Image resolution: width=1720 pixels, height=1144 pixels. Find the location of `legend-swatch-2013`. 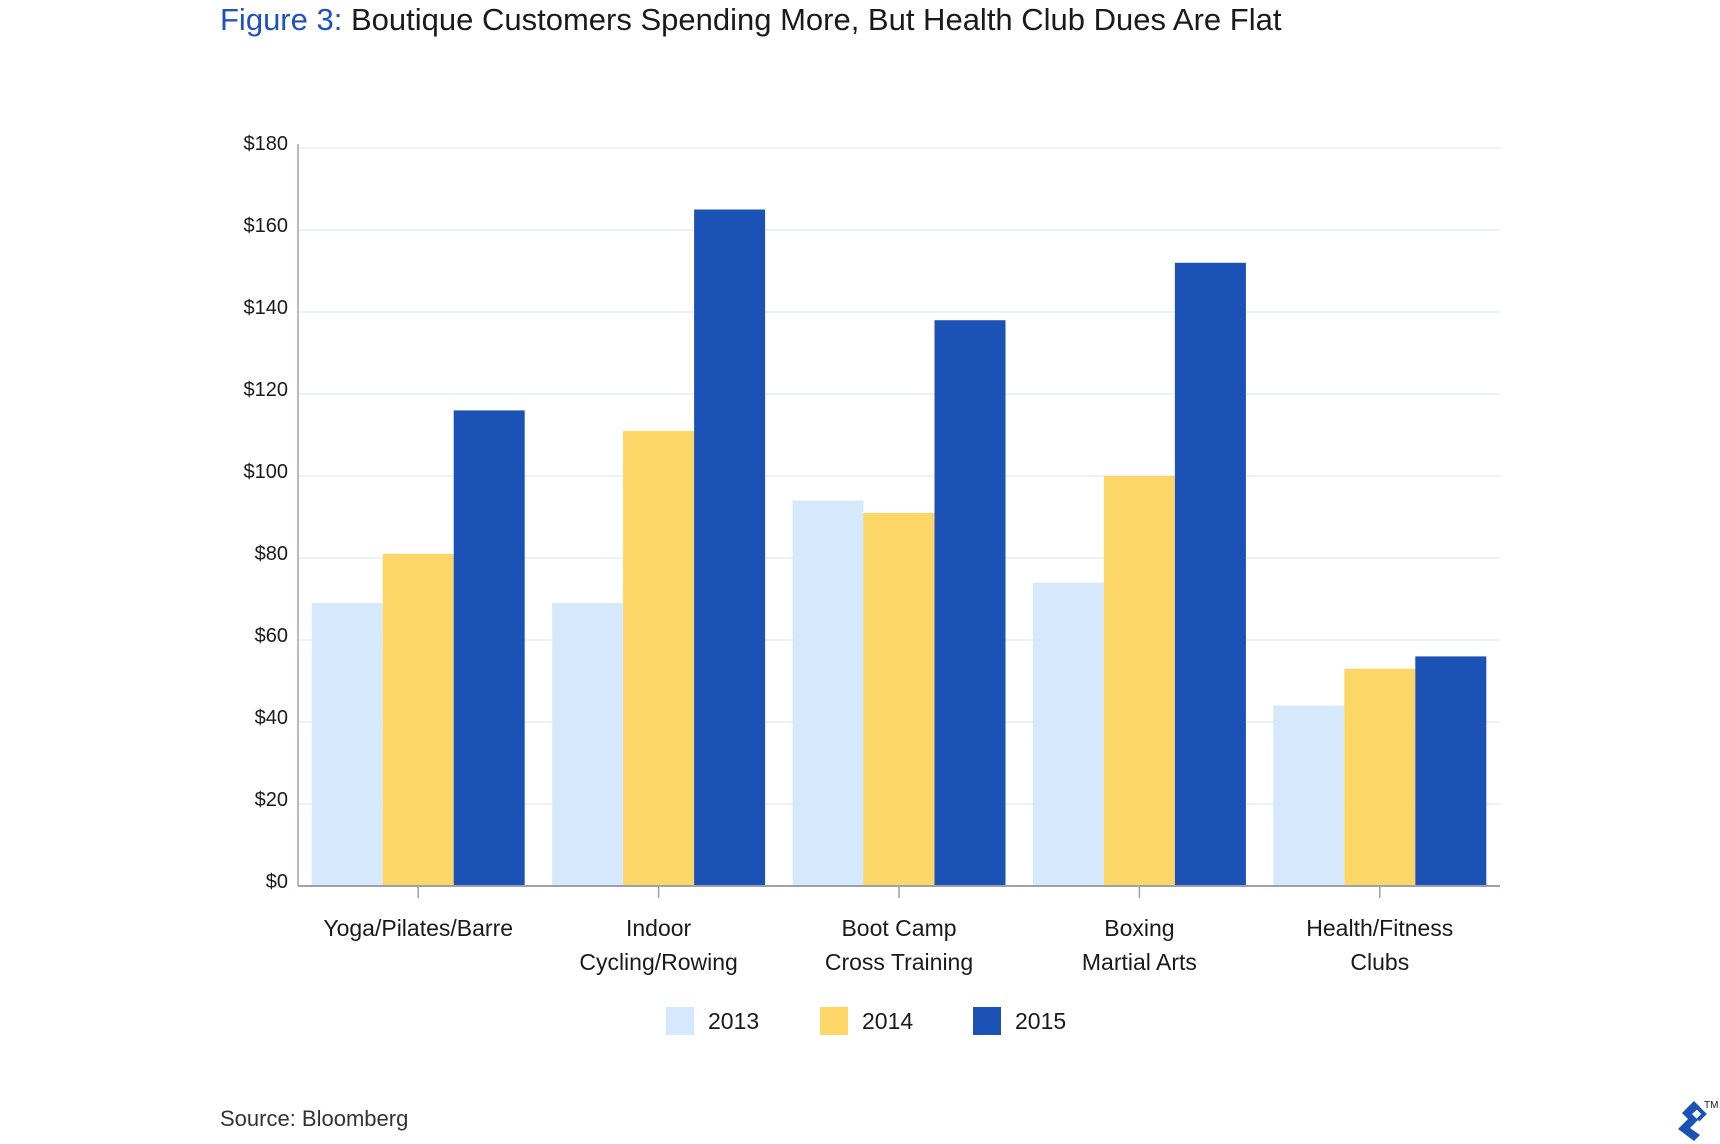

legend-swatch-2013 is located at coordinates (680, 1021).